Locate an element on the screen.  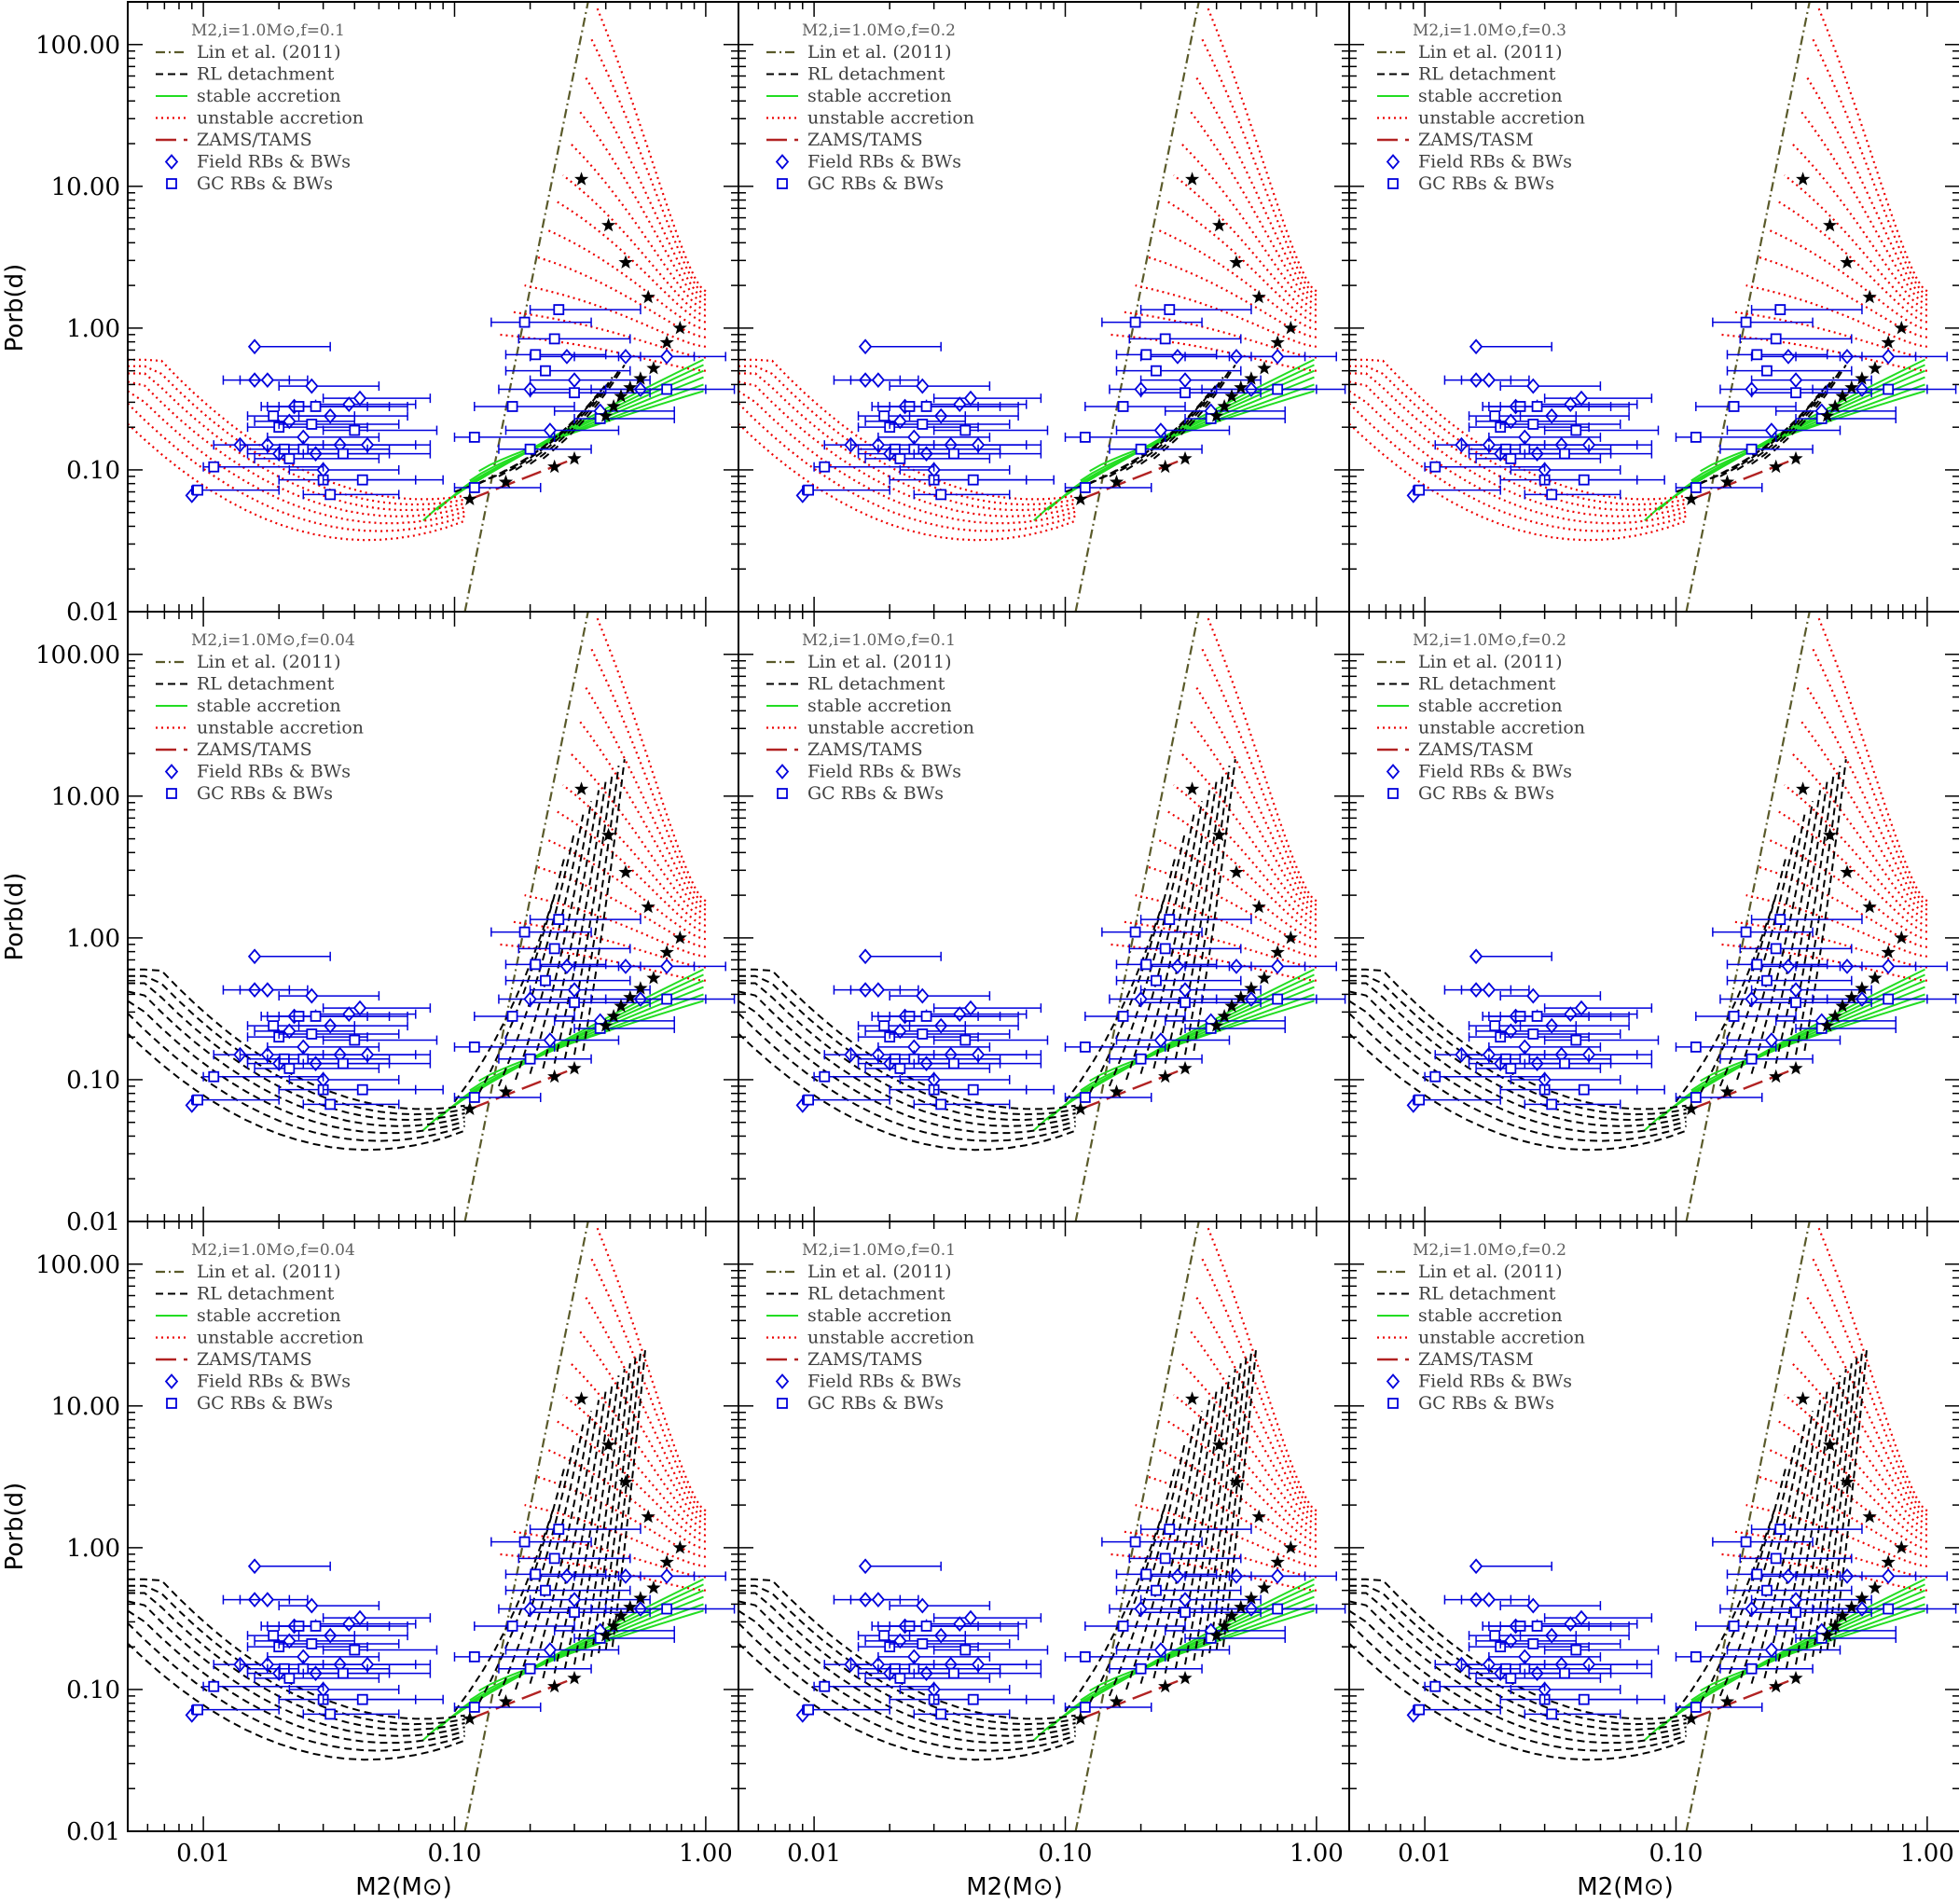
x-tick-label: 1.00 is located at coordinates (1317, 1854).